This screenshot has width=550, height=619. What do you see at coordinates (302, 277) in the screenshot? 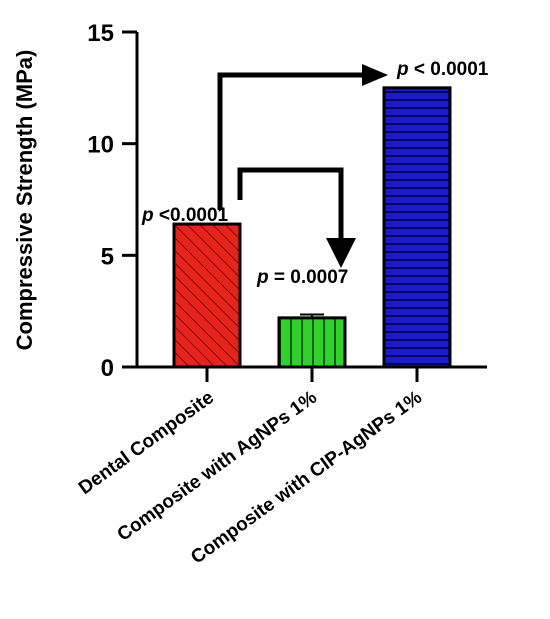
I see `p-value-label-2: p = 0.0007` at bounding box center [302, 277].